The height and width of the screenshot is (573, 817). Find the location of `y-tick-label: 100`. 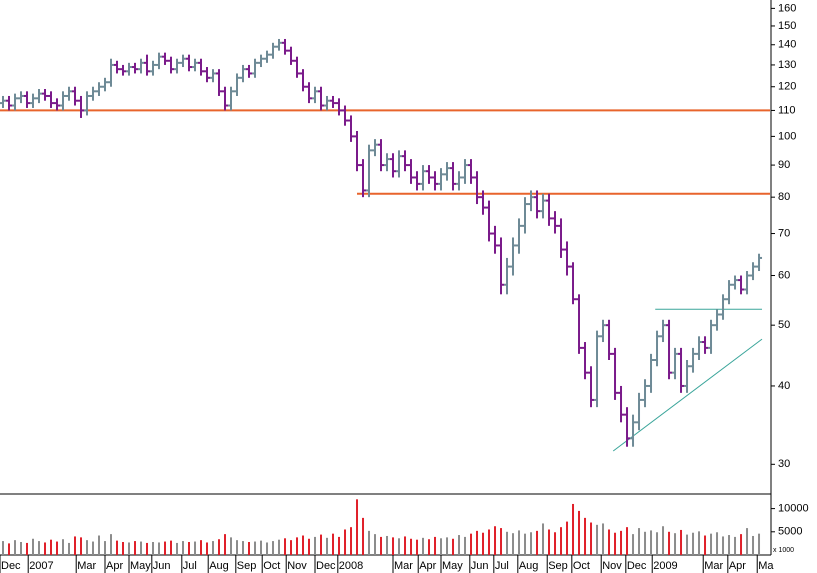

y-tick-label: 100 is located at coordinates (787, 136).